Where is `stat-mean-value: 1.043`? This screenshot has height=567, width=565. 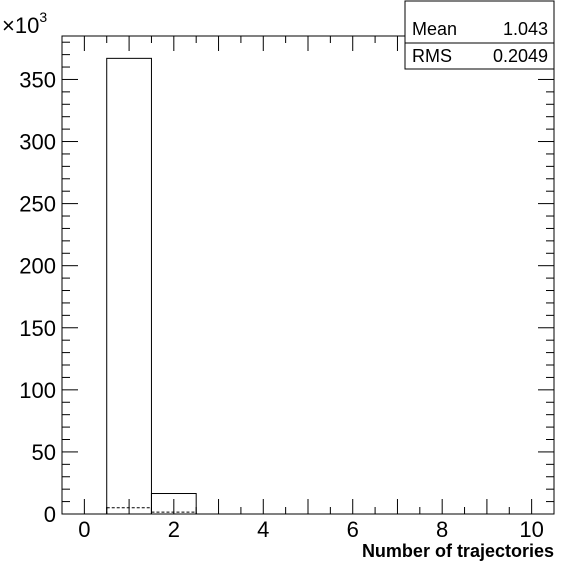 stat-mean-value: 1.043 is located at coordinates (525, 29).